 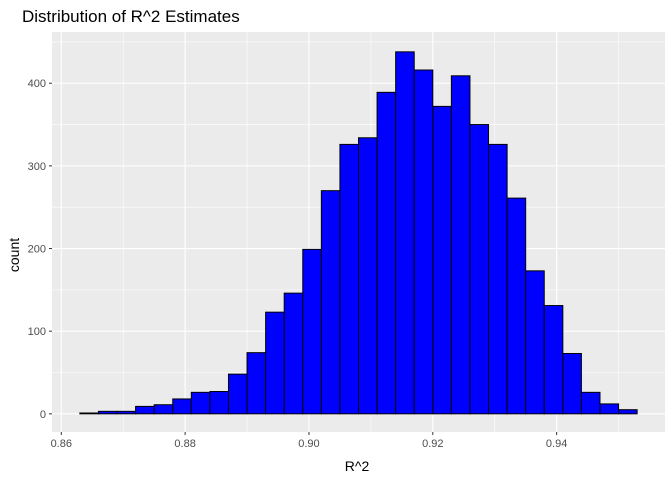 I want to click on y-axis: 0 100 200 300 400, so click(x=40, y=249).